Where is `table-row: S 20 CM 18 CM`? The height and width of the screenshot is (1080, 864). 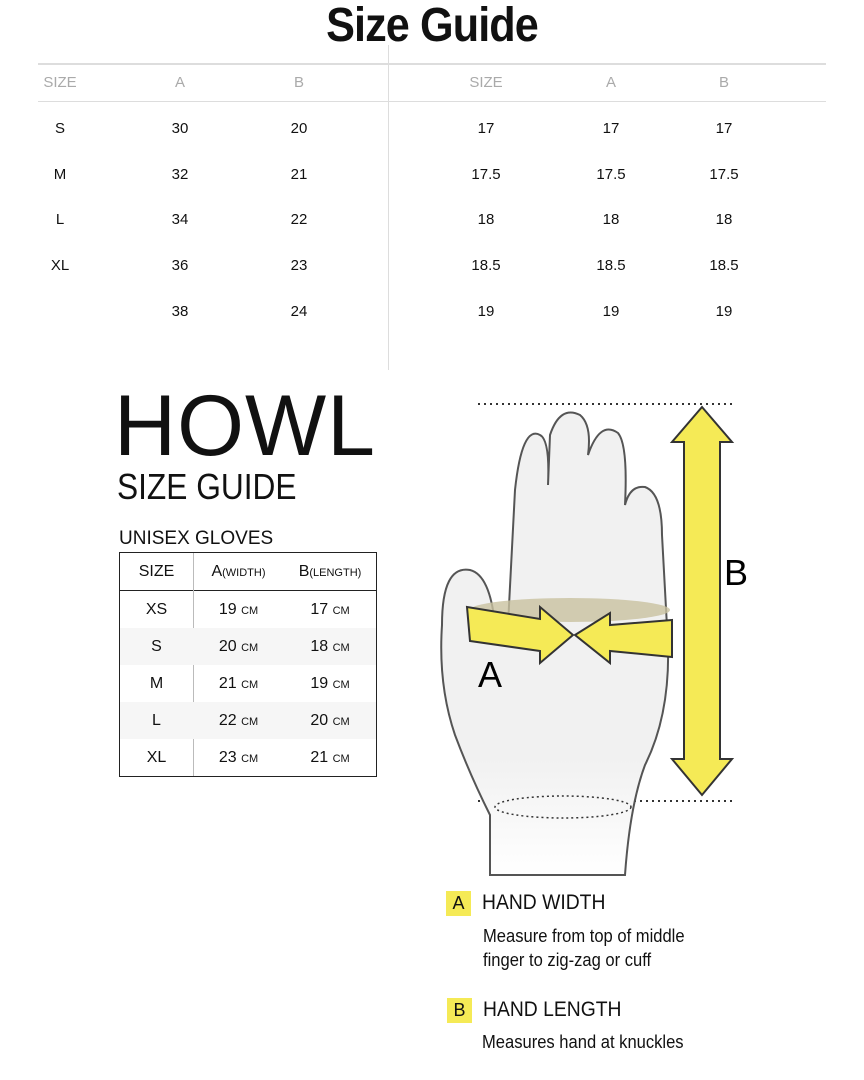 table-row: S 20 CM 18 CM is located at coordinates (248, 646).